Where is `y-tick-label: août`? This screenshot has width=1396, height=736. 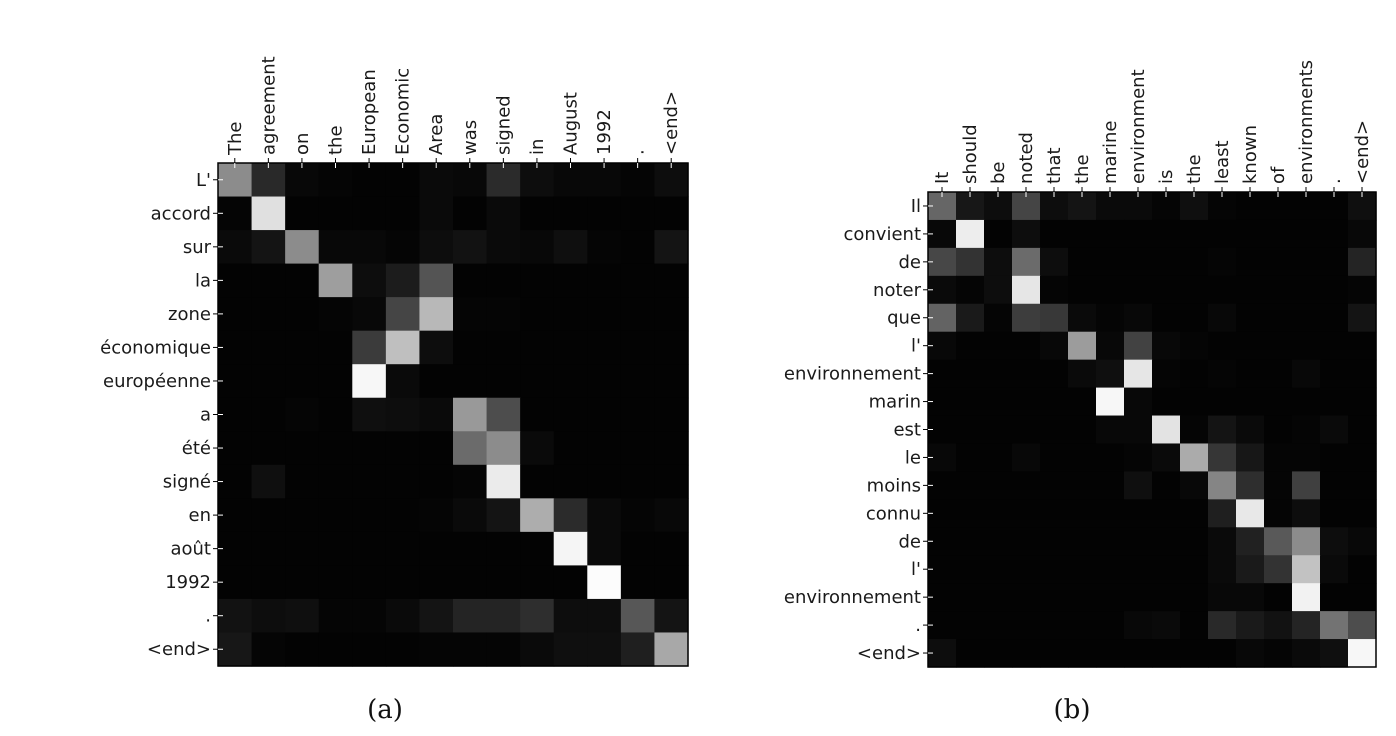 y-tick-label: août is located at coordinates (190, 549).